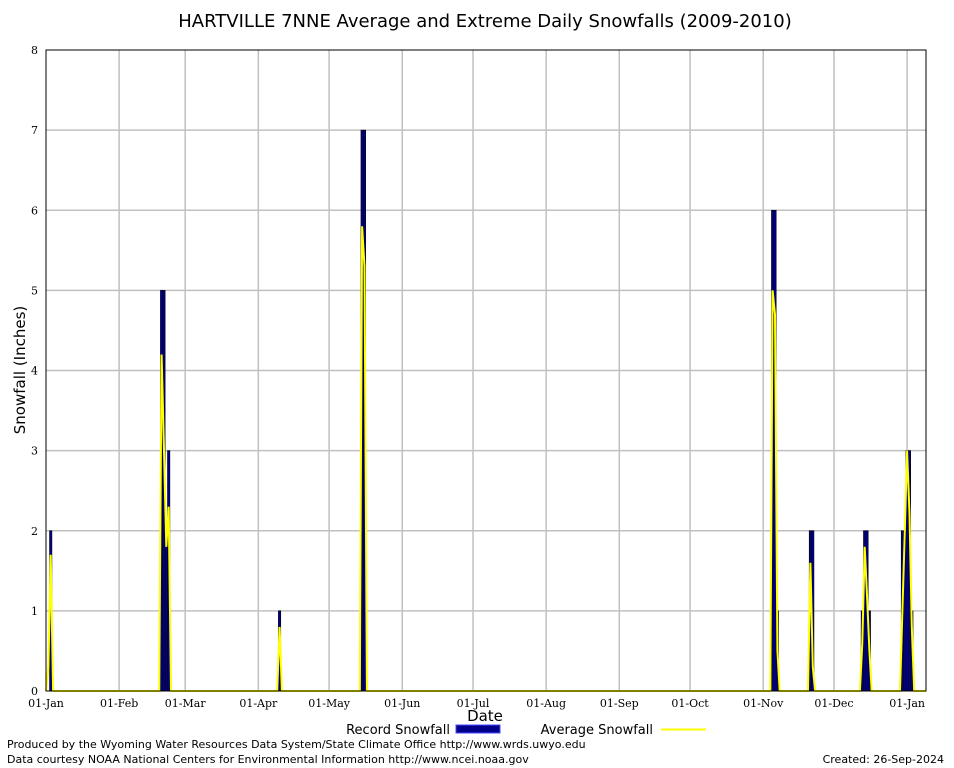 The image size is (954, 768). I want to click on x-axis-label: Date, so click(485, 716).